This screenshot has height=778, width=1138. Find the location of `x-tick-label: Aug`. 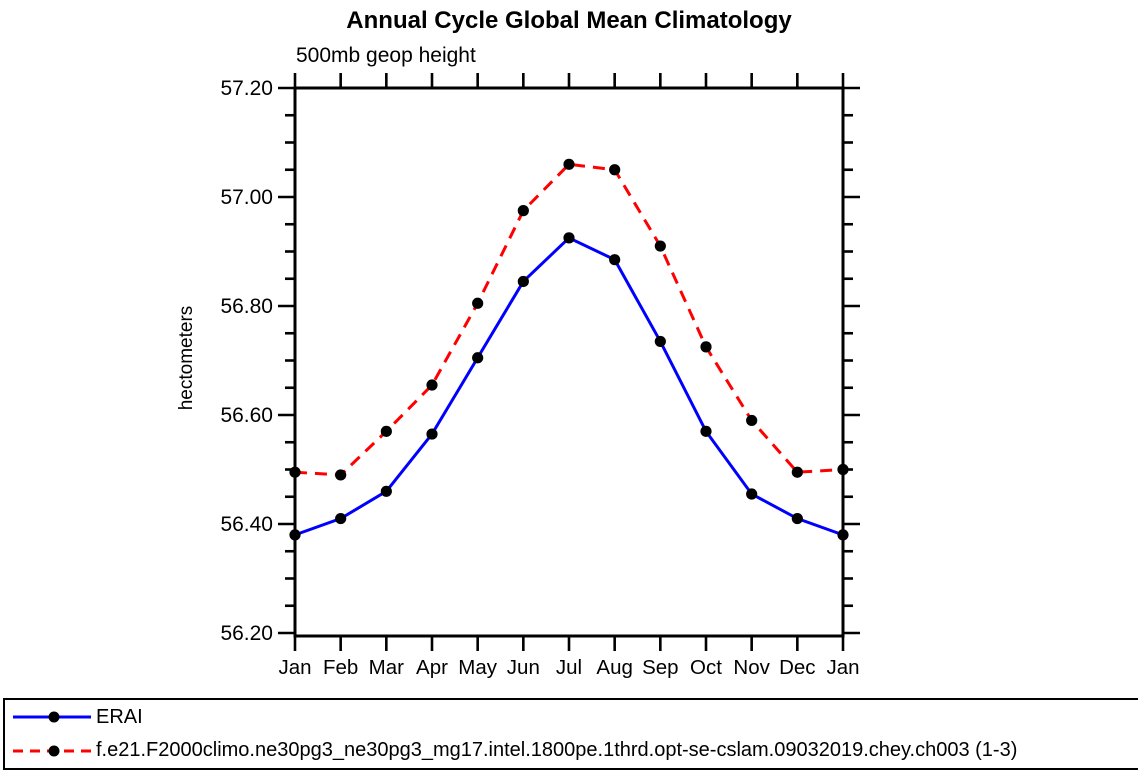

x-tick-label: Aug is located at coordinates (614, 667).